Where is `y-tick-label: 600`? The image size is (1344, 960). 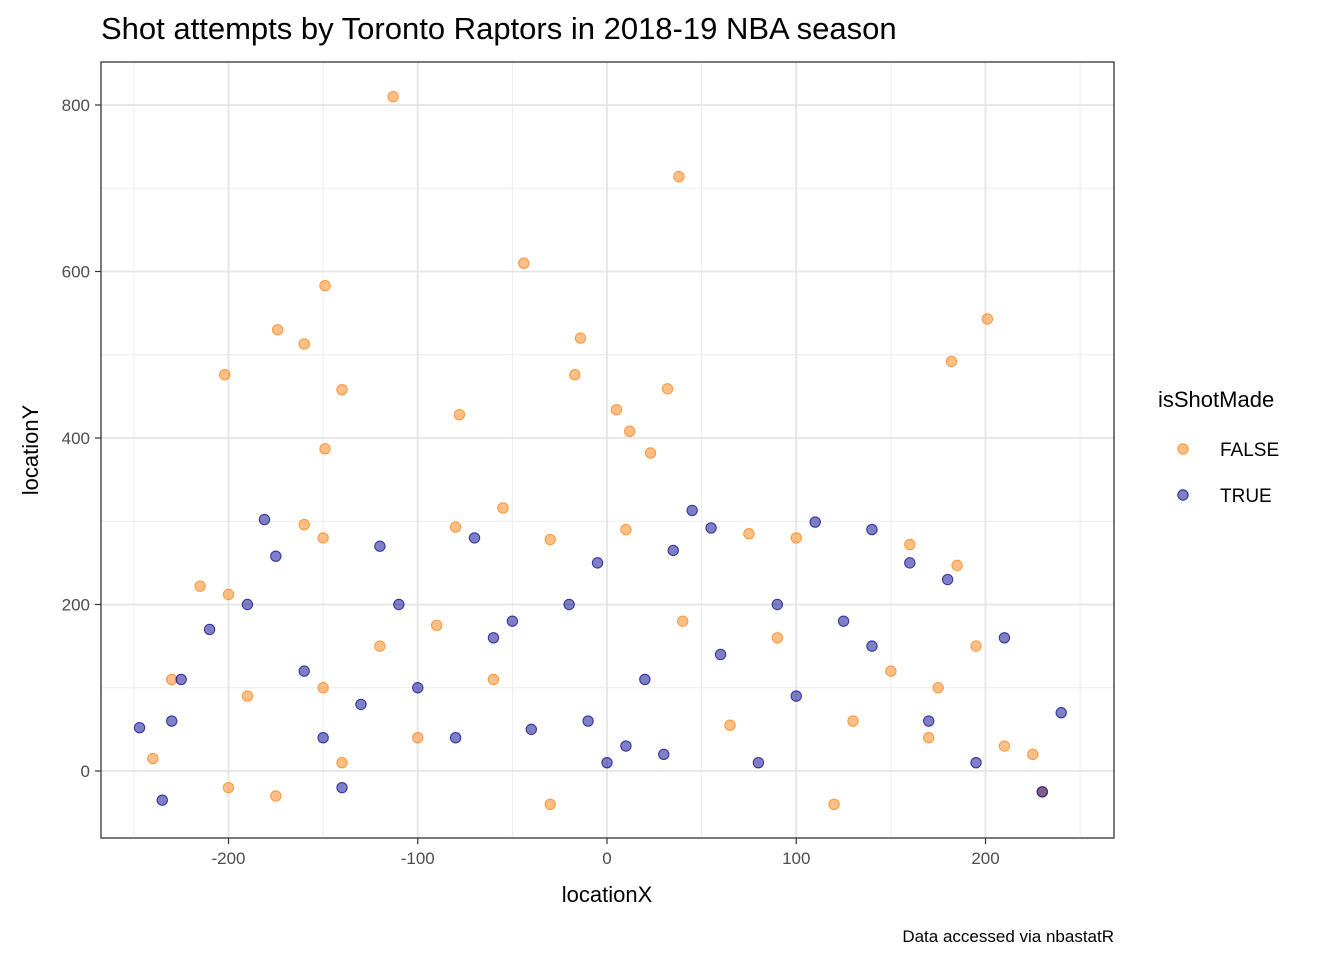
y-tick-label: 600 is located at coordinates (76, 272).